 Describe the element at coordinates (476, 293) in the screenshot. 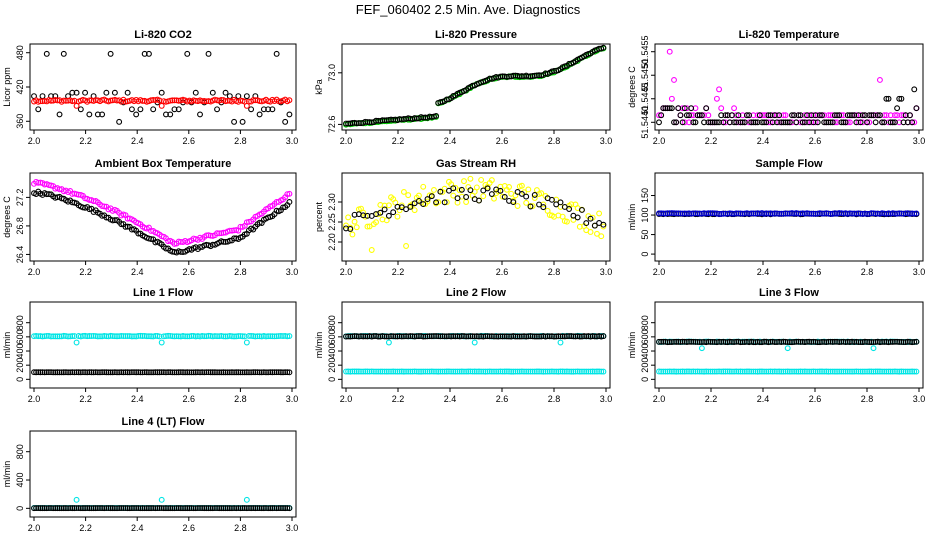

I see `panel-title: Line 2 Flow` at that location.